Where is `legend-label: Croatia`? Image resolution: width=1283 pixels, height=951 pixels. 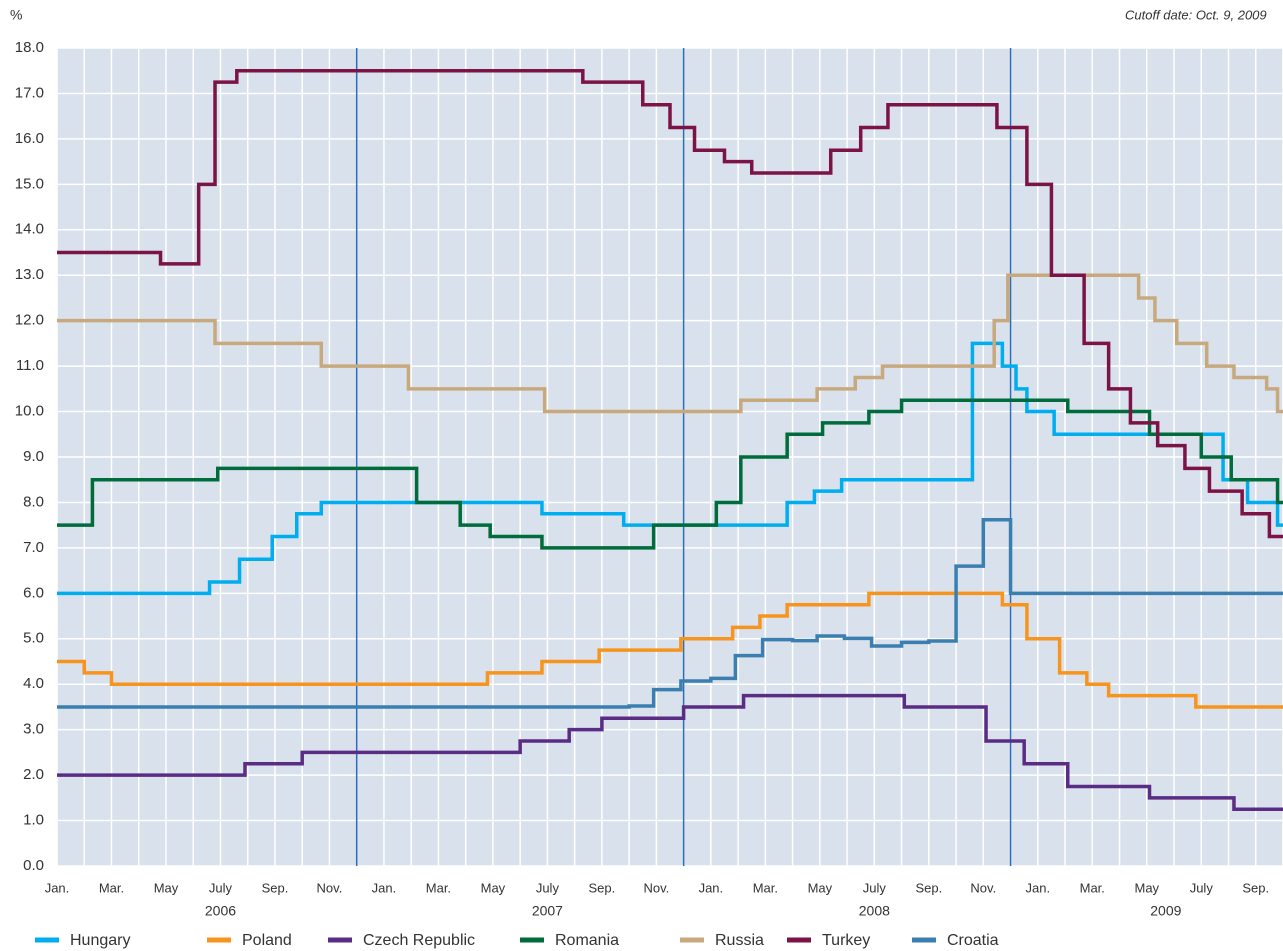
legend-label: Croatia is located at coordinates (973, 940).